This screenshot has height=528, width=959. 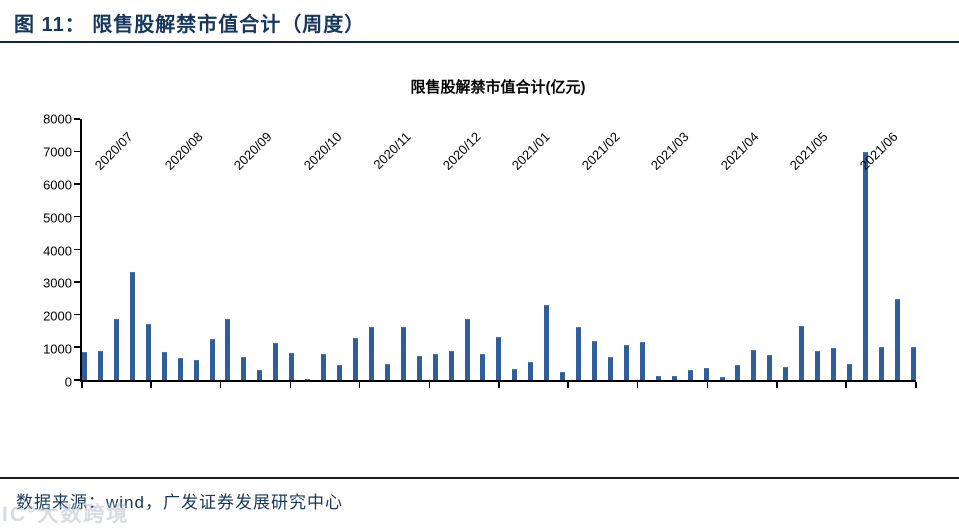 I want to click on y-axis-label: 6000, so click(x=57, y=185).